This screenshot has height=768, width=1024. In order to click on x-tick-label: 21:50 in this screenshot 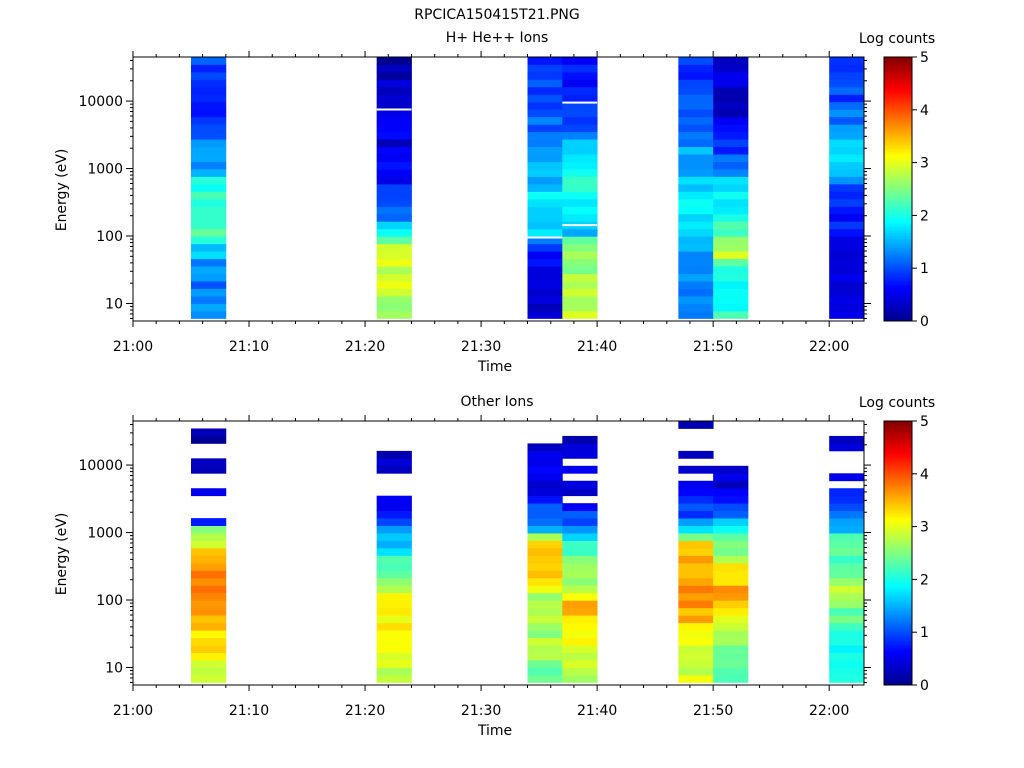, I will do `click(713, 347)`.